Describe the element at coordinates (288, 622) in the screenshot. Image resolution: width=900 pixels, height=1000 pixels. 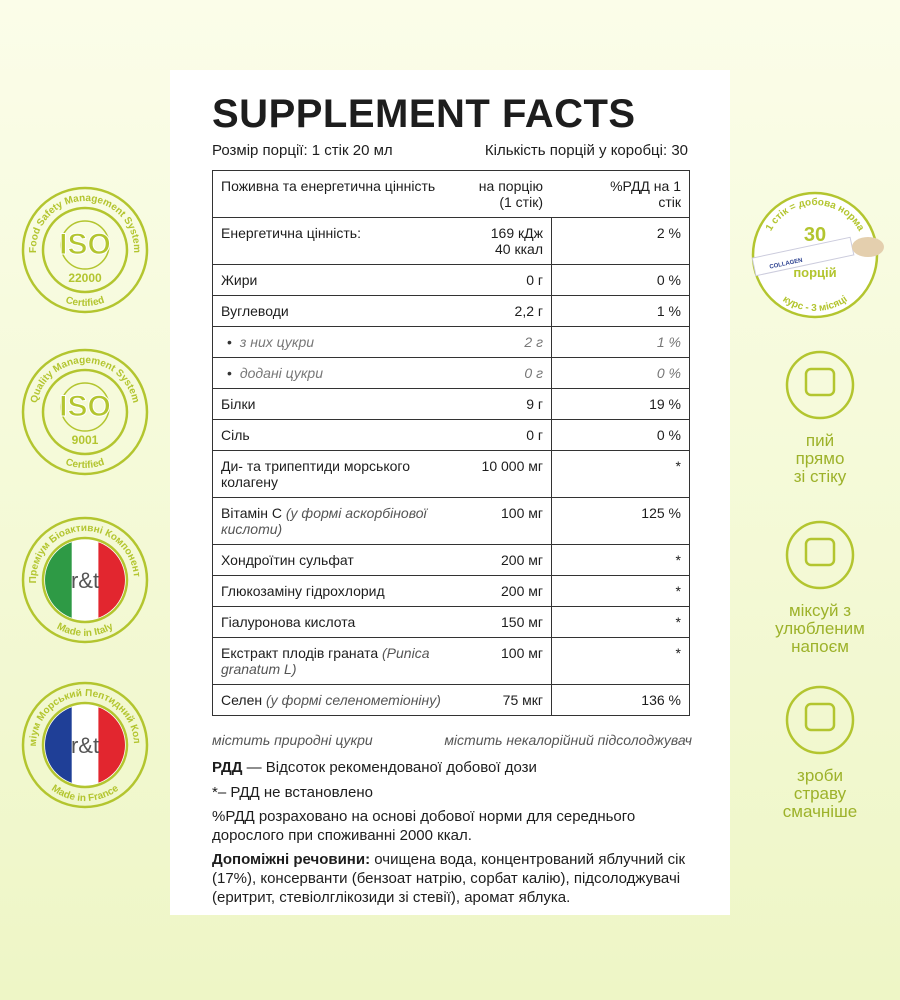
I see `nutrient: Гіалуронова кислота` at that location.